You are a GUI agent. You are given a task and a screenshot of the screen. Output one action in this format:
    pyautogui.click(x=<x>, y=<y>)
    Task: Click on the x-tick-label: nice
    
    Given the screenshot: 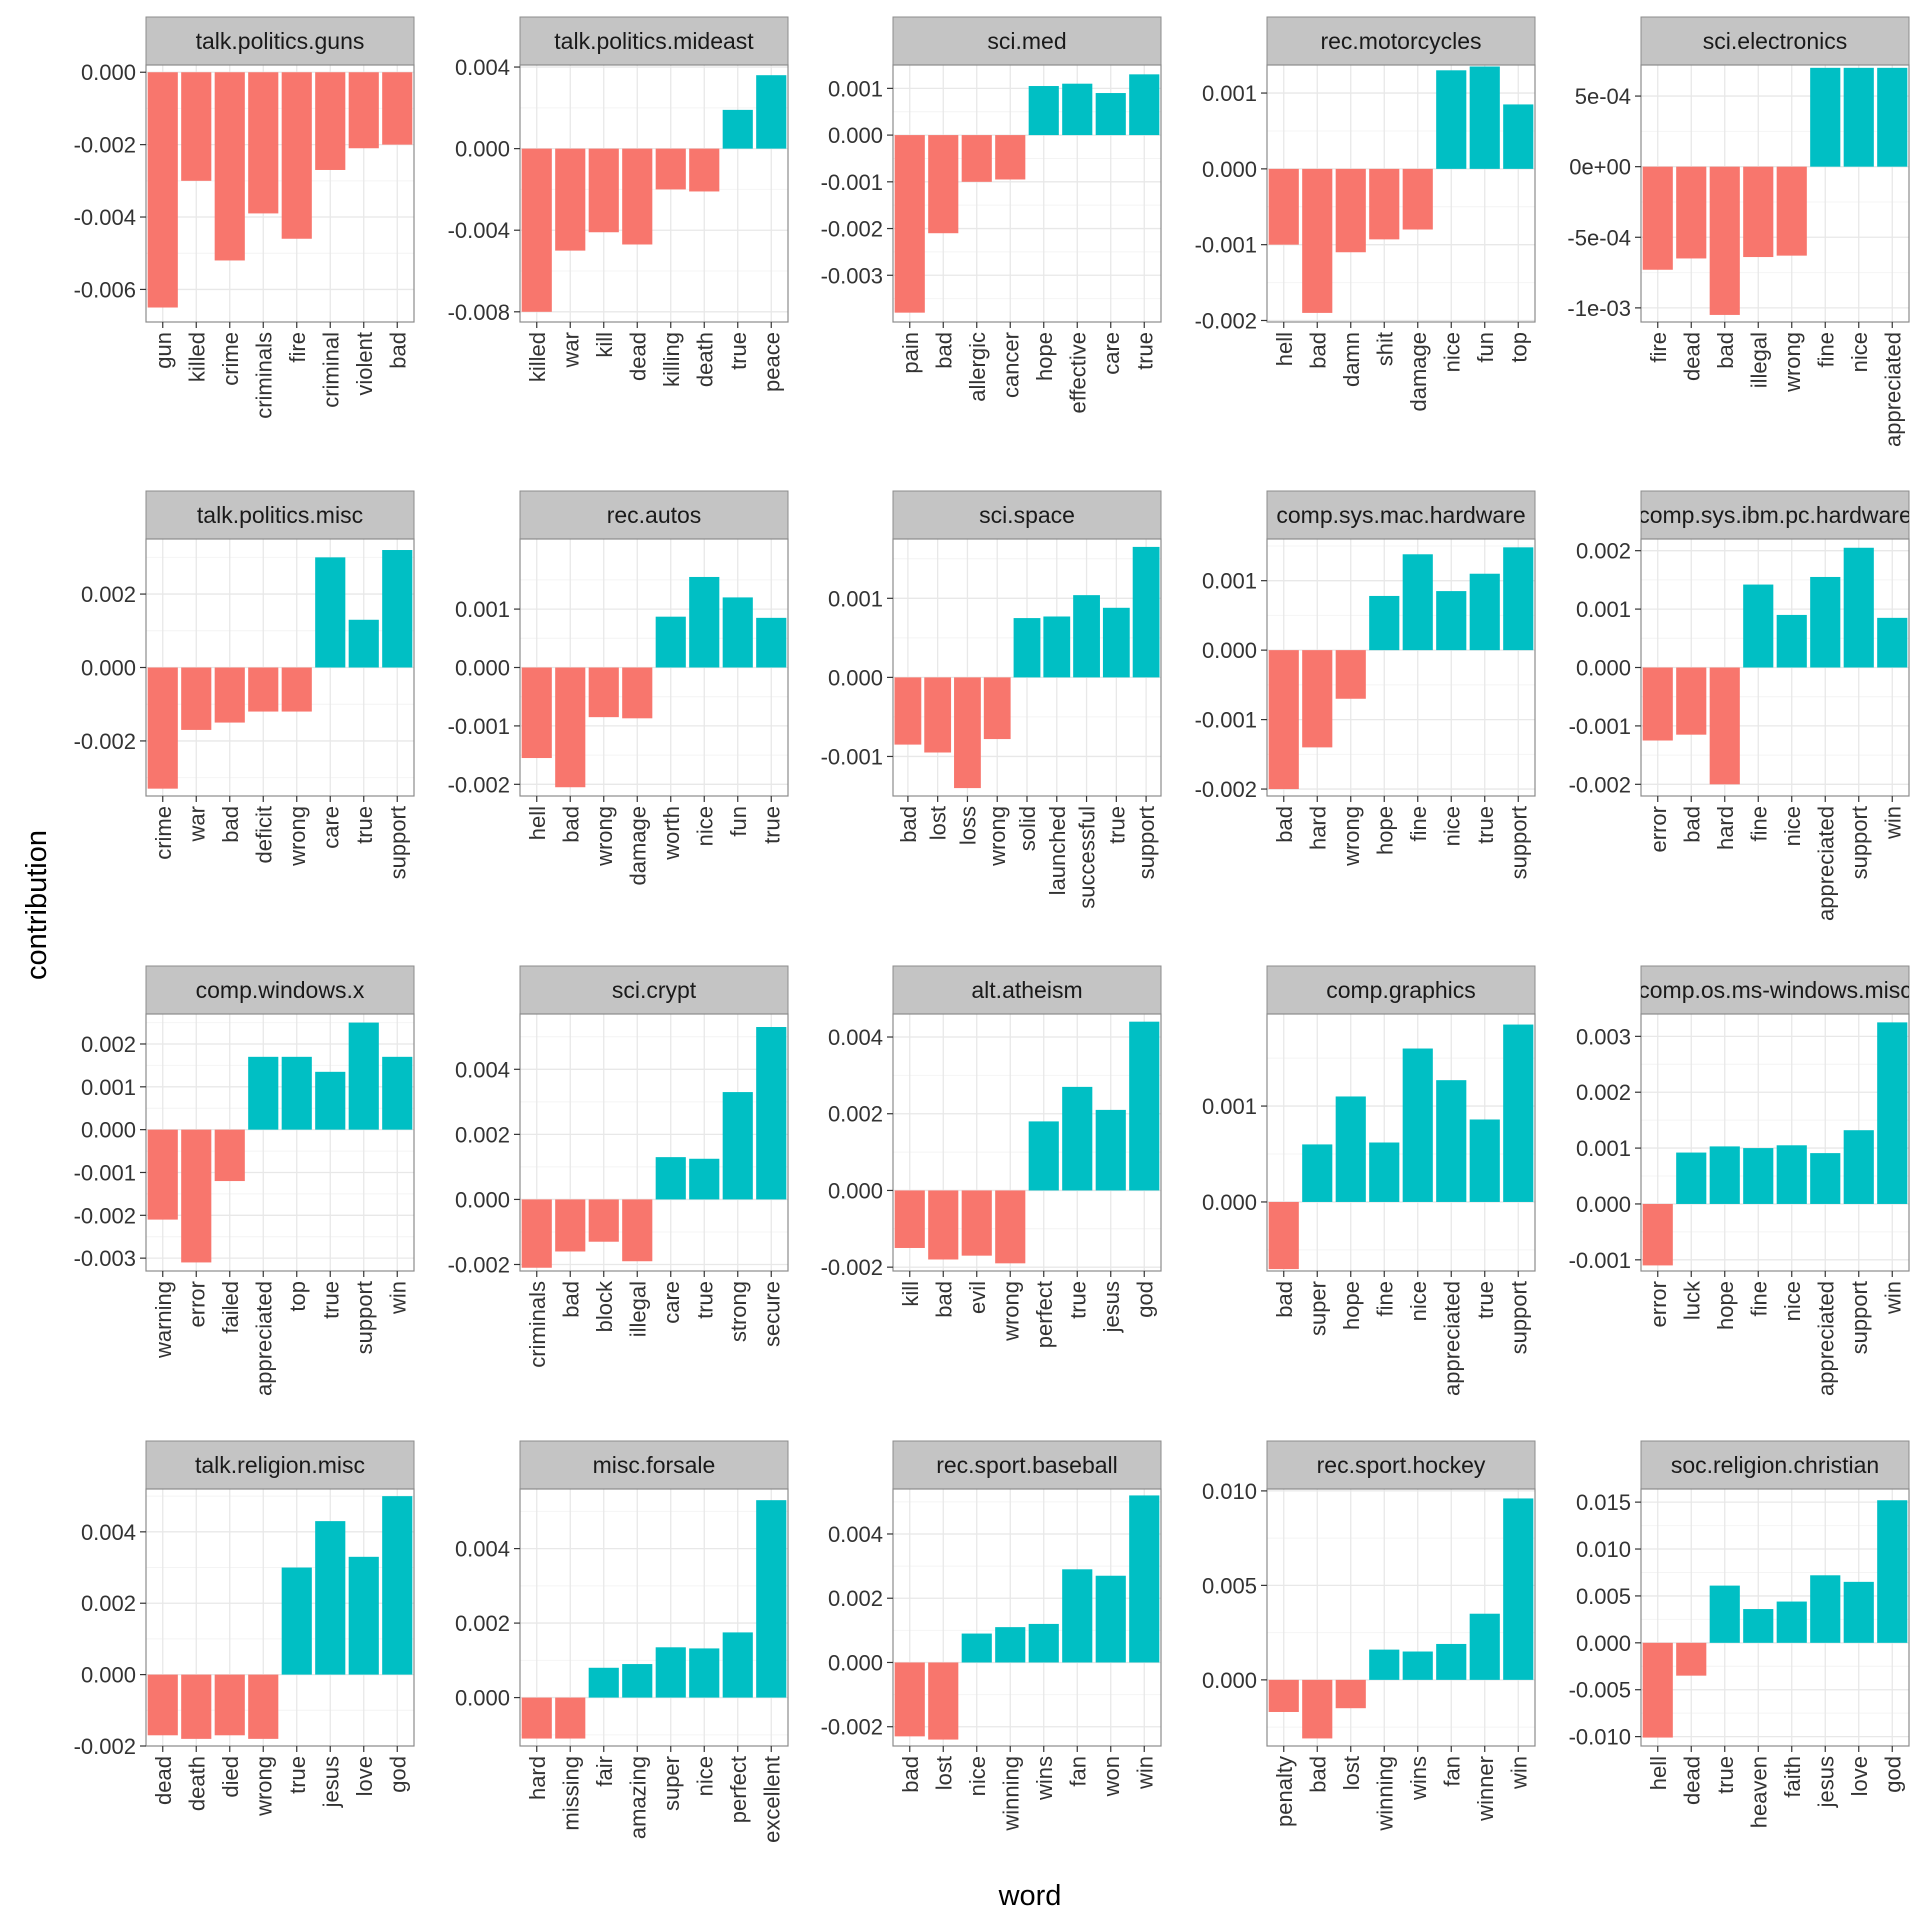 What is the action you would take?
    pyautogui.click(x=704, y=826)
    